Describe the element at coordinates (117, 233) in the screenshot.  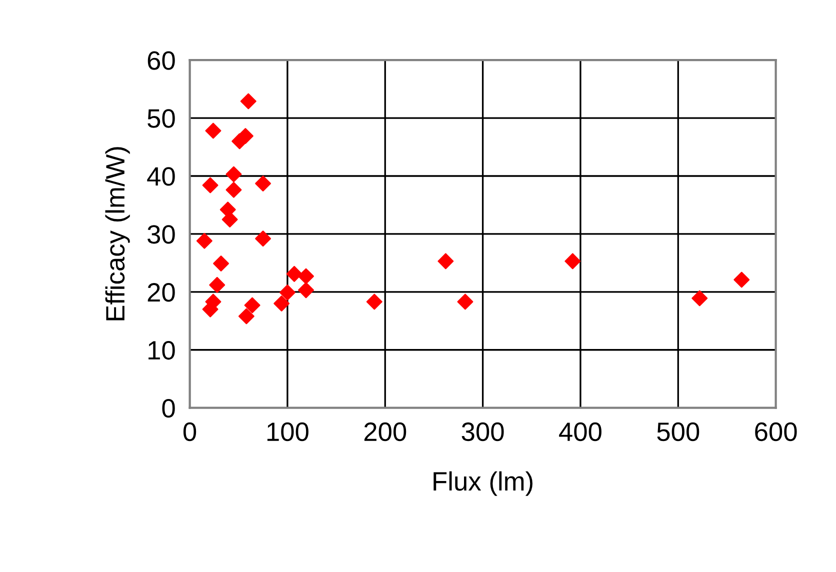
I see `y-axis-title: Efficacy (lm/W)` at that location.